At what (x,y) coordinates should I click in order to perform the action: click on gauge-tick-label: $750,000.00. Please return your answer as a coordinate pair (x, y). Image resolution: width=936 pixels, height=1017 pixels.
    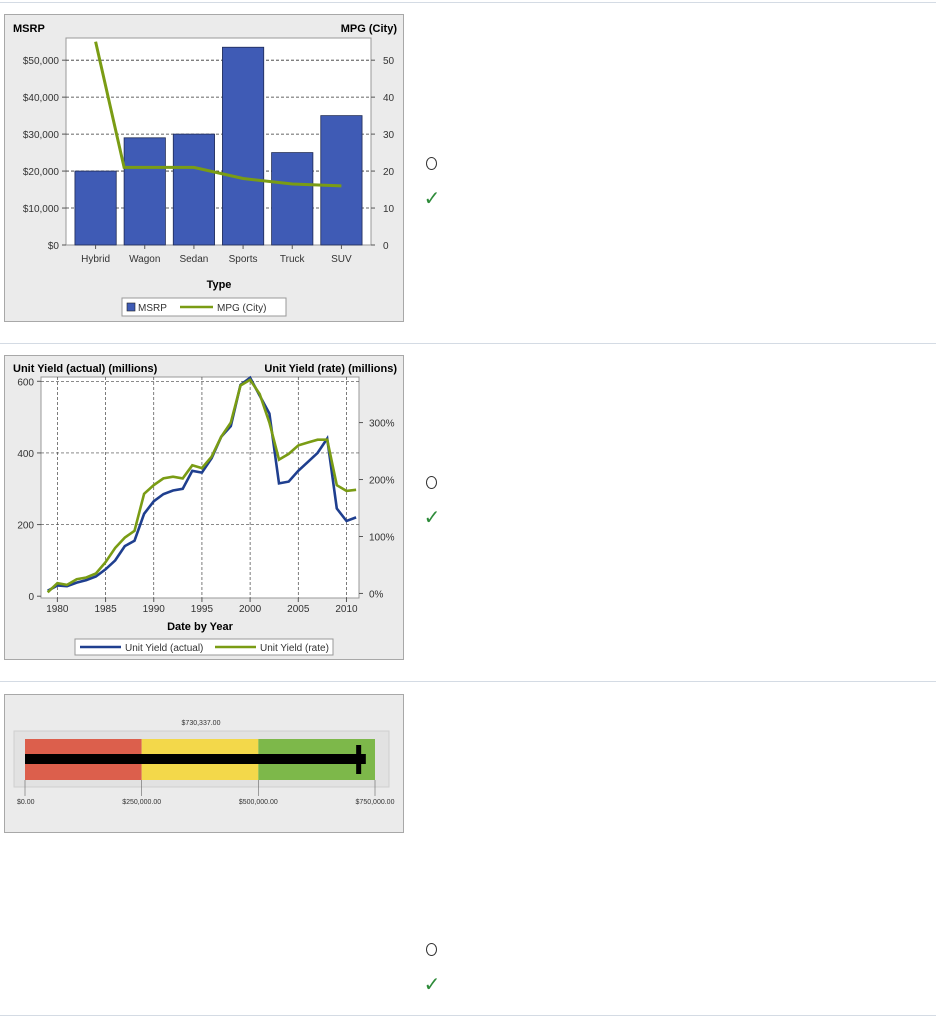
    Looking at the image, I should click on (375, 802).